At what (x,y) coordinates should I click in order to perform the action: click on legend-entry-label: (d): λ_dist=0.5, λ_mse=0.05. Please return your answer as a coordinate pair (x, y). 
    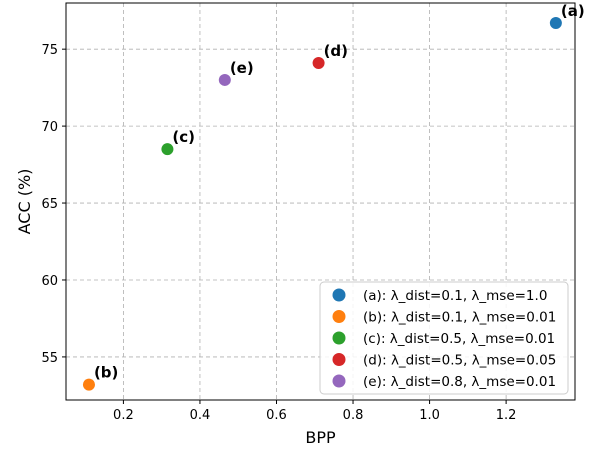
    Looking at the image, I should click on (459, 361).